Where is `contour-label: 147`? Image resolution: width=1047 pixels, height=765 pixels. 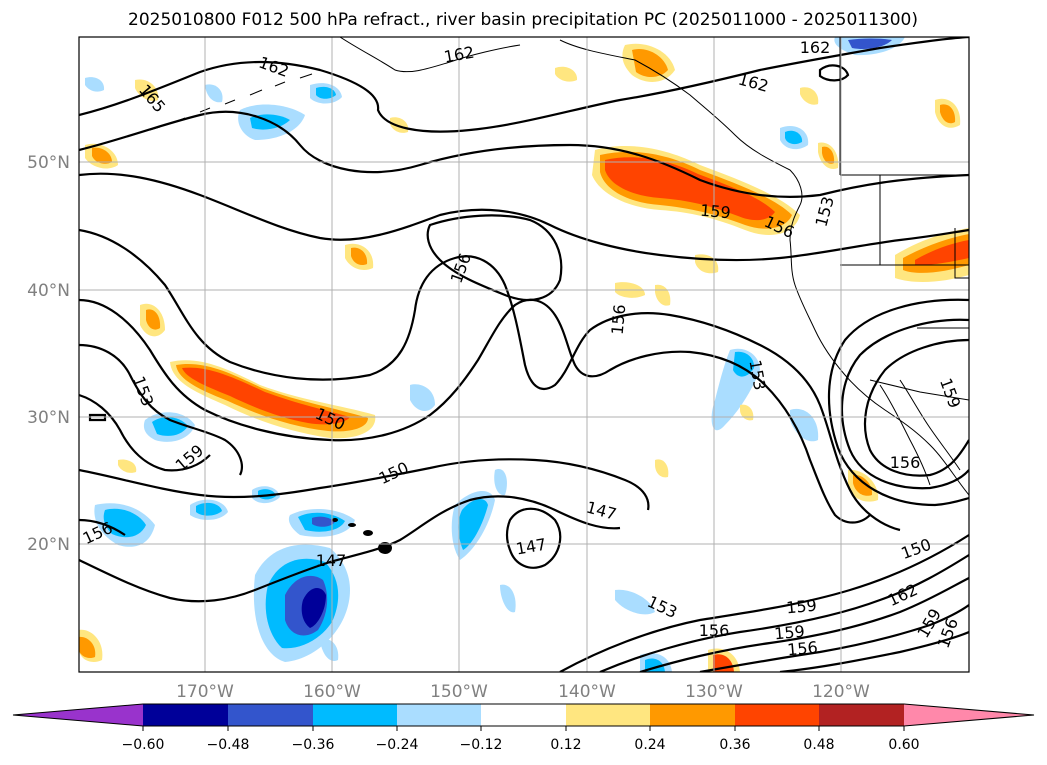 contour-label: 147 is located at coordinates (331, 560).